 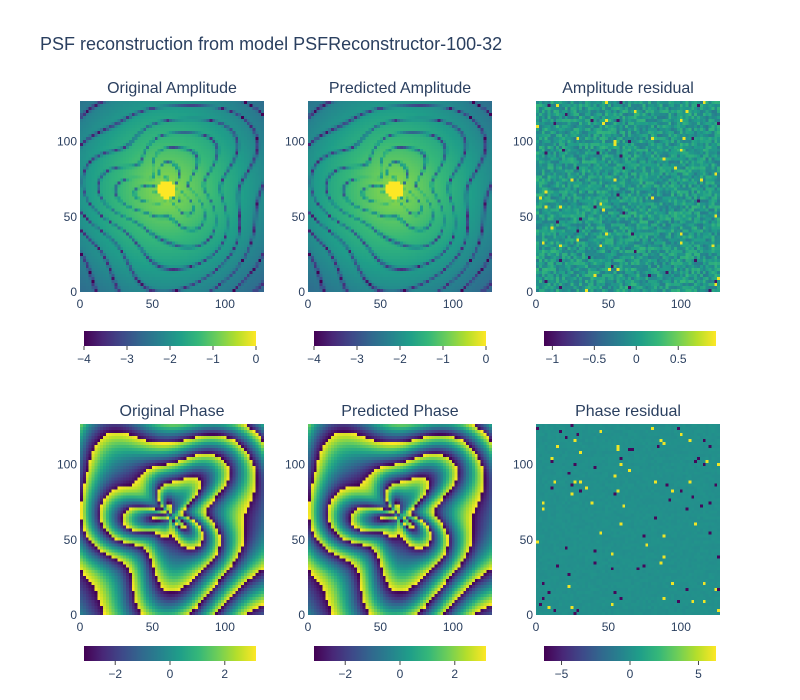 What do you see at coordinates (678, 359) in the screenshot?
I see `colorbar-tick-label: 0.5` at bounding box center [678, 359].